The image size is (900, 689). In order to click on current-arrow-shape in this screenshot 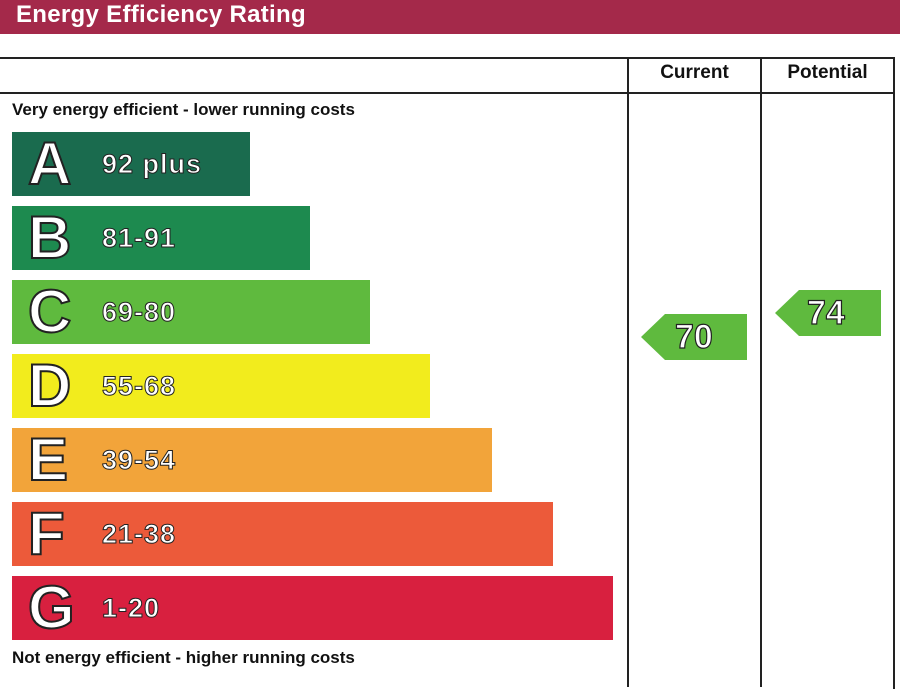, I will do `click(694, 337)`.